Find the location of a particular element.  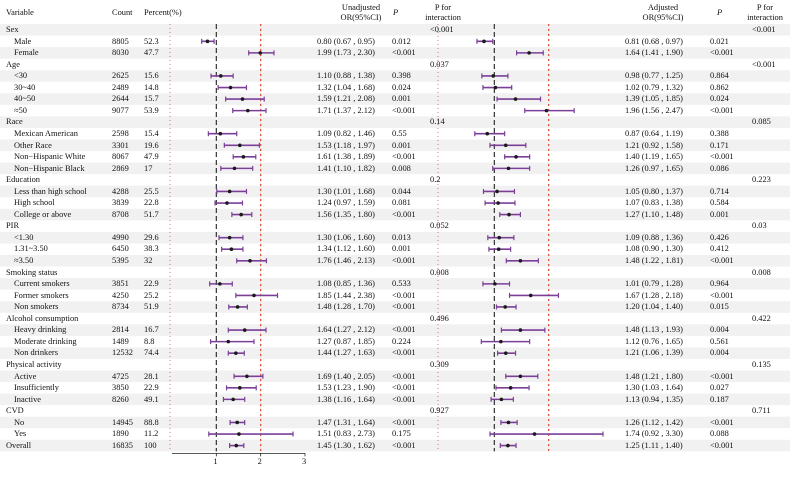

or-unadjusted: 1.56 (1.35 , 1.80) is located at coordinates (346, 214).